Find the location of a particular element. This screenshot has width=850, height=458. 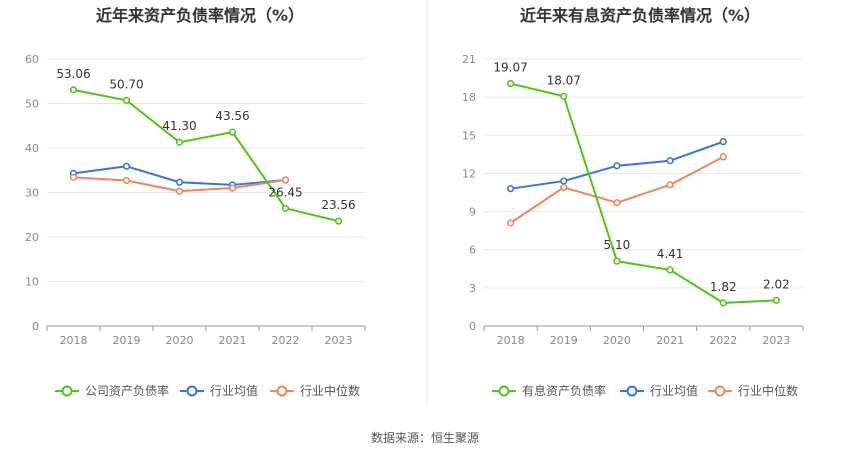

legend-item: 公司资产负债率 is located at coordinates (112, 390).